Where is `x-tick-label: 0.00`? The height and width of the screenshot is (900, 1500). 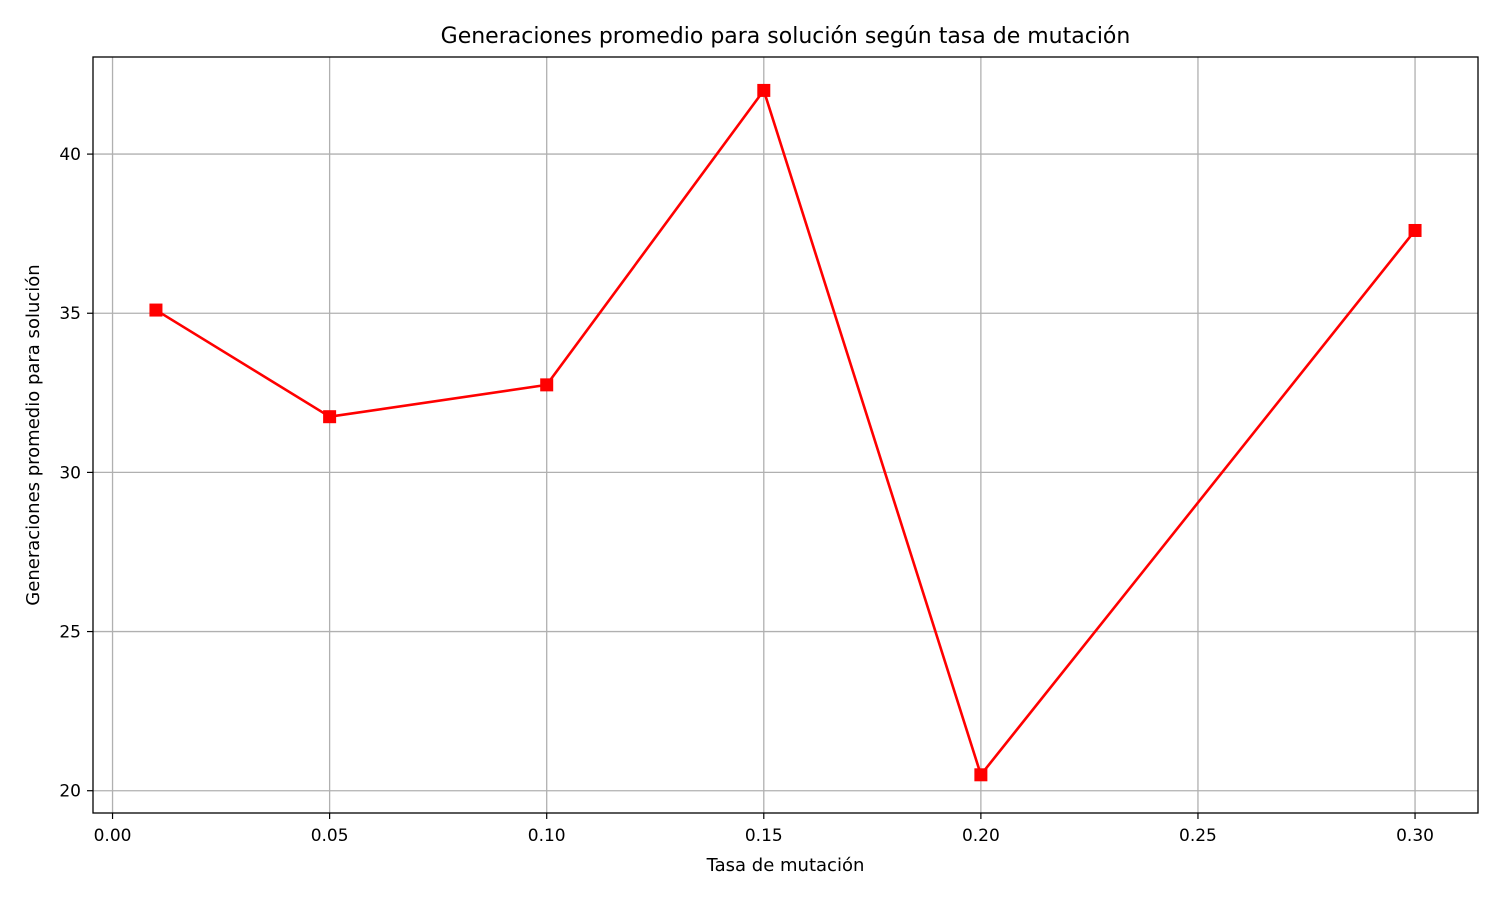
x-tick-label: 0.00 is located at coordinates (113, 836).